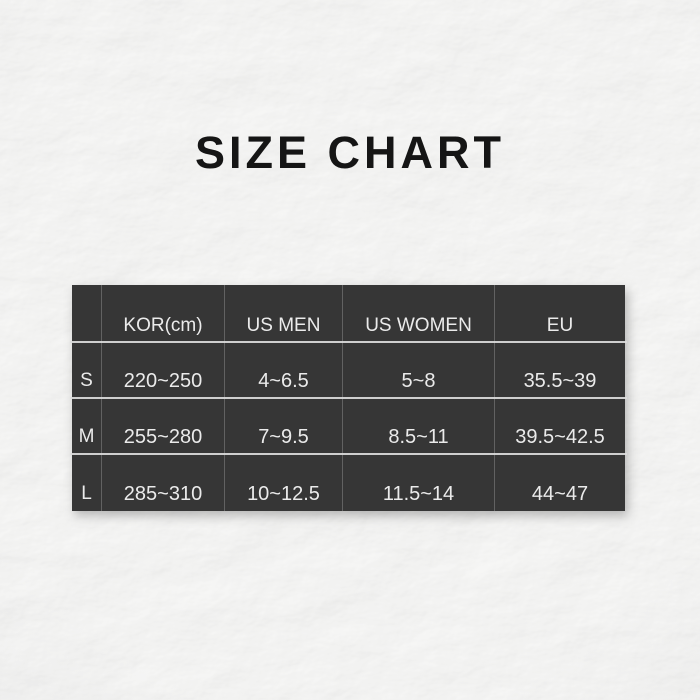 Image resolution: width=700 pixels, height=700 pixels. Describe the element at coordinates (162, 370) in the screenshot. I see `cell-s-kor: 220~250` at that location.